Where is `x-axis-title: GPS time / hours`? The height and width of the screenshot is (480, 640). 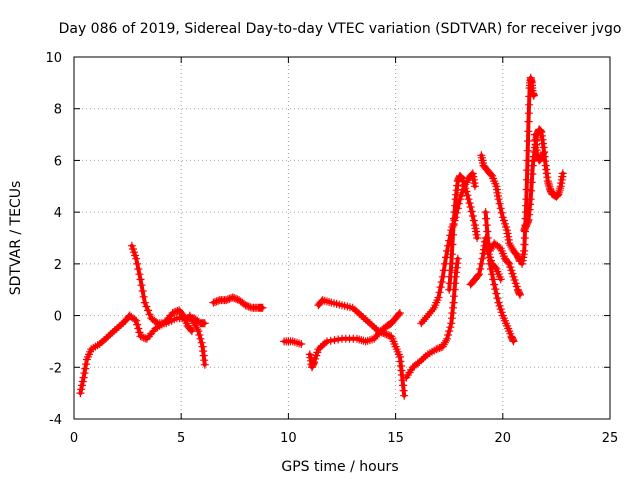
x-axis-title: GPS time / hours is located at coordinates (339, 467).